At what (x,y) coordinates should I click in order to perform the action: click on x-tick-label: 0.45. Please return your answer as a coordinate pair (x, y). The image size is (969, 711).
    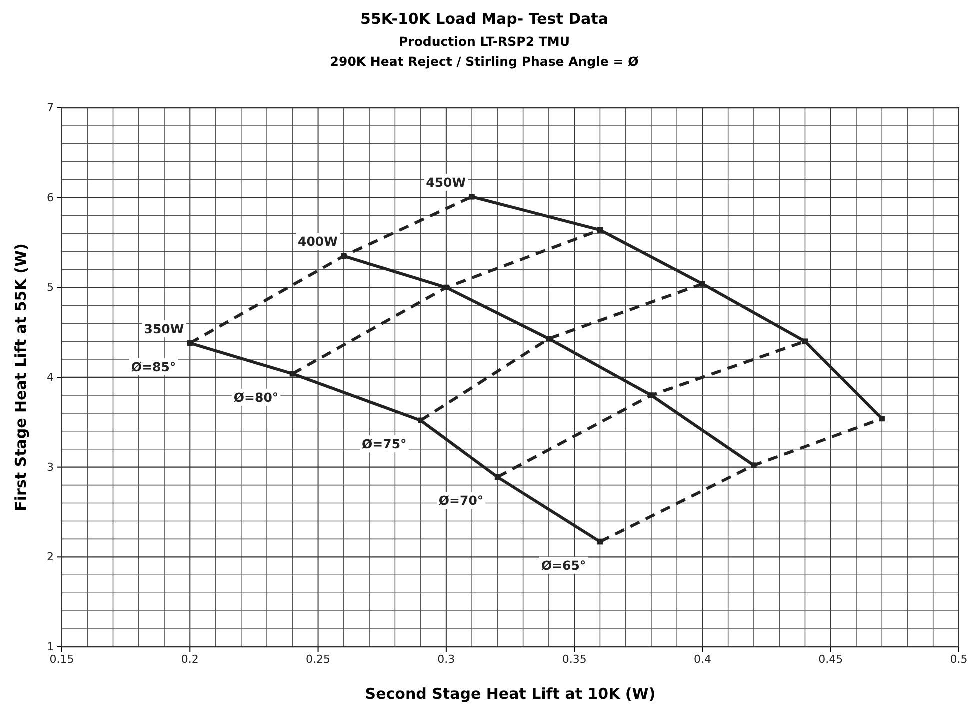
    Looking at the image, I should click on (831, 659).